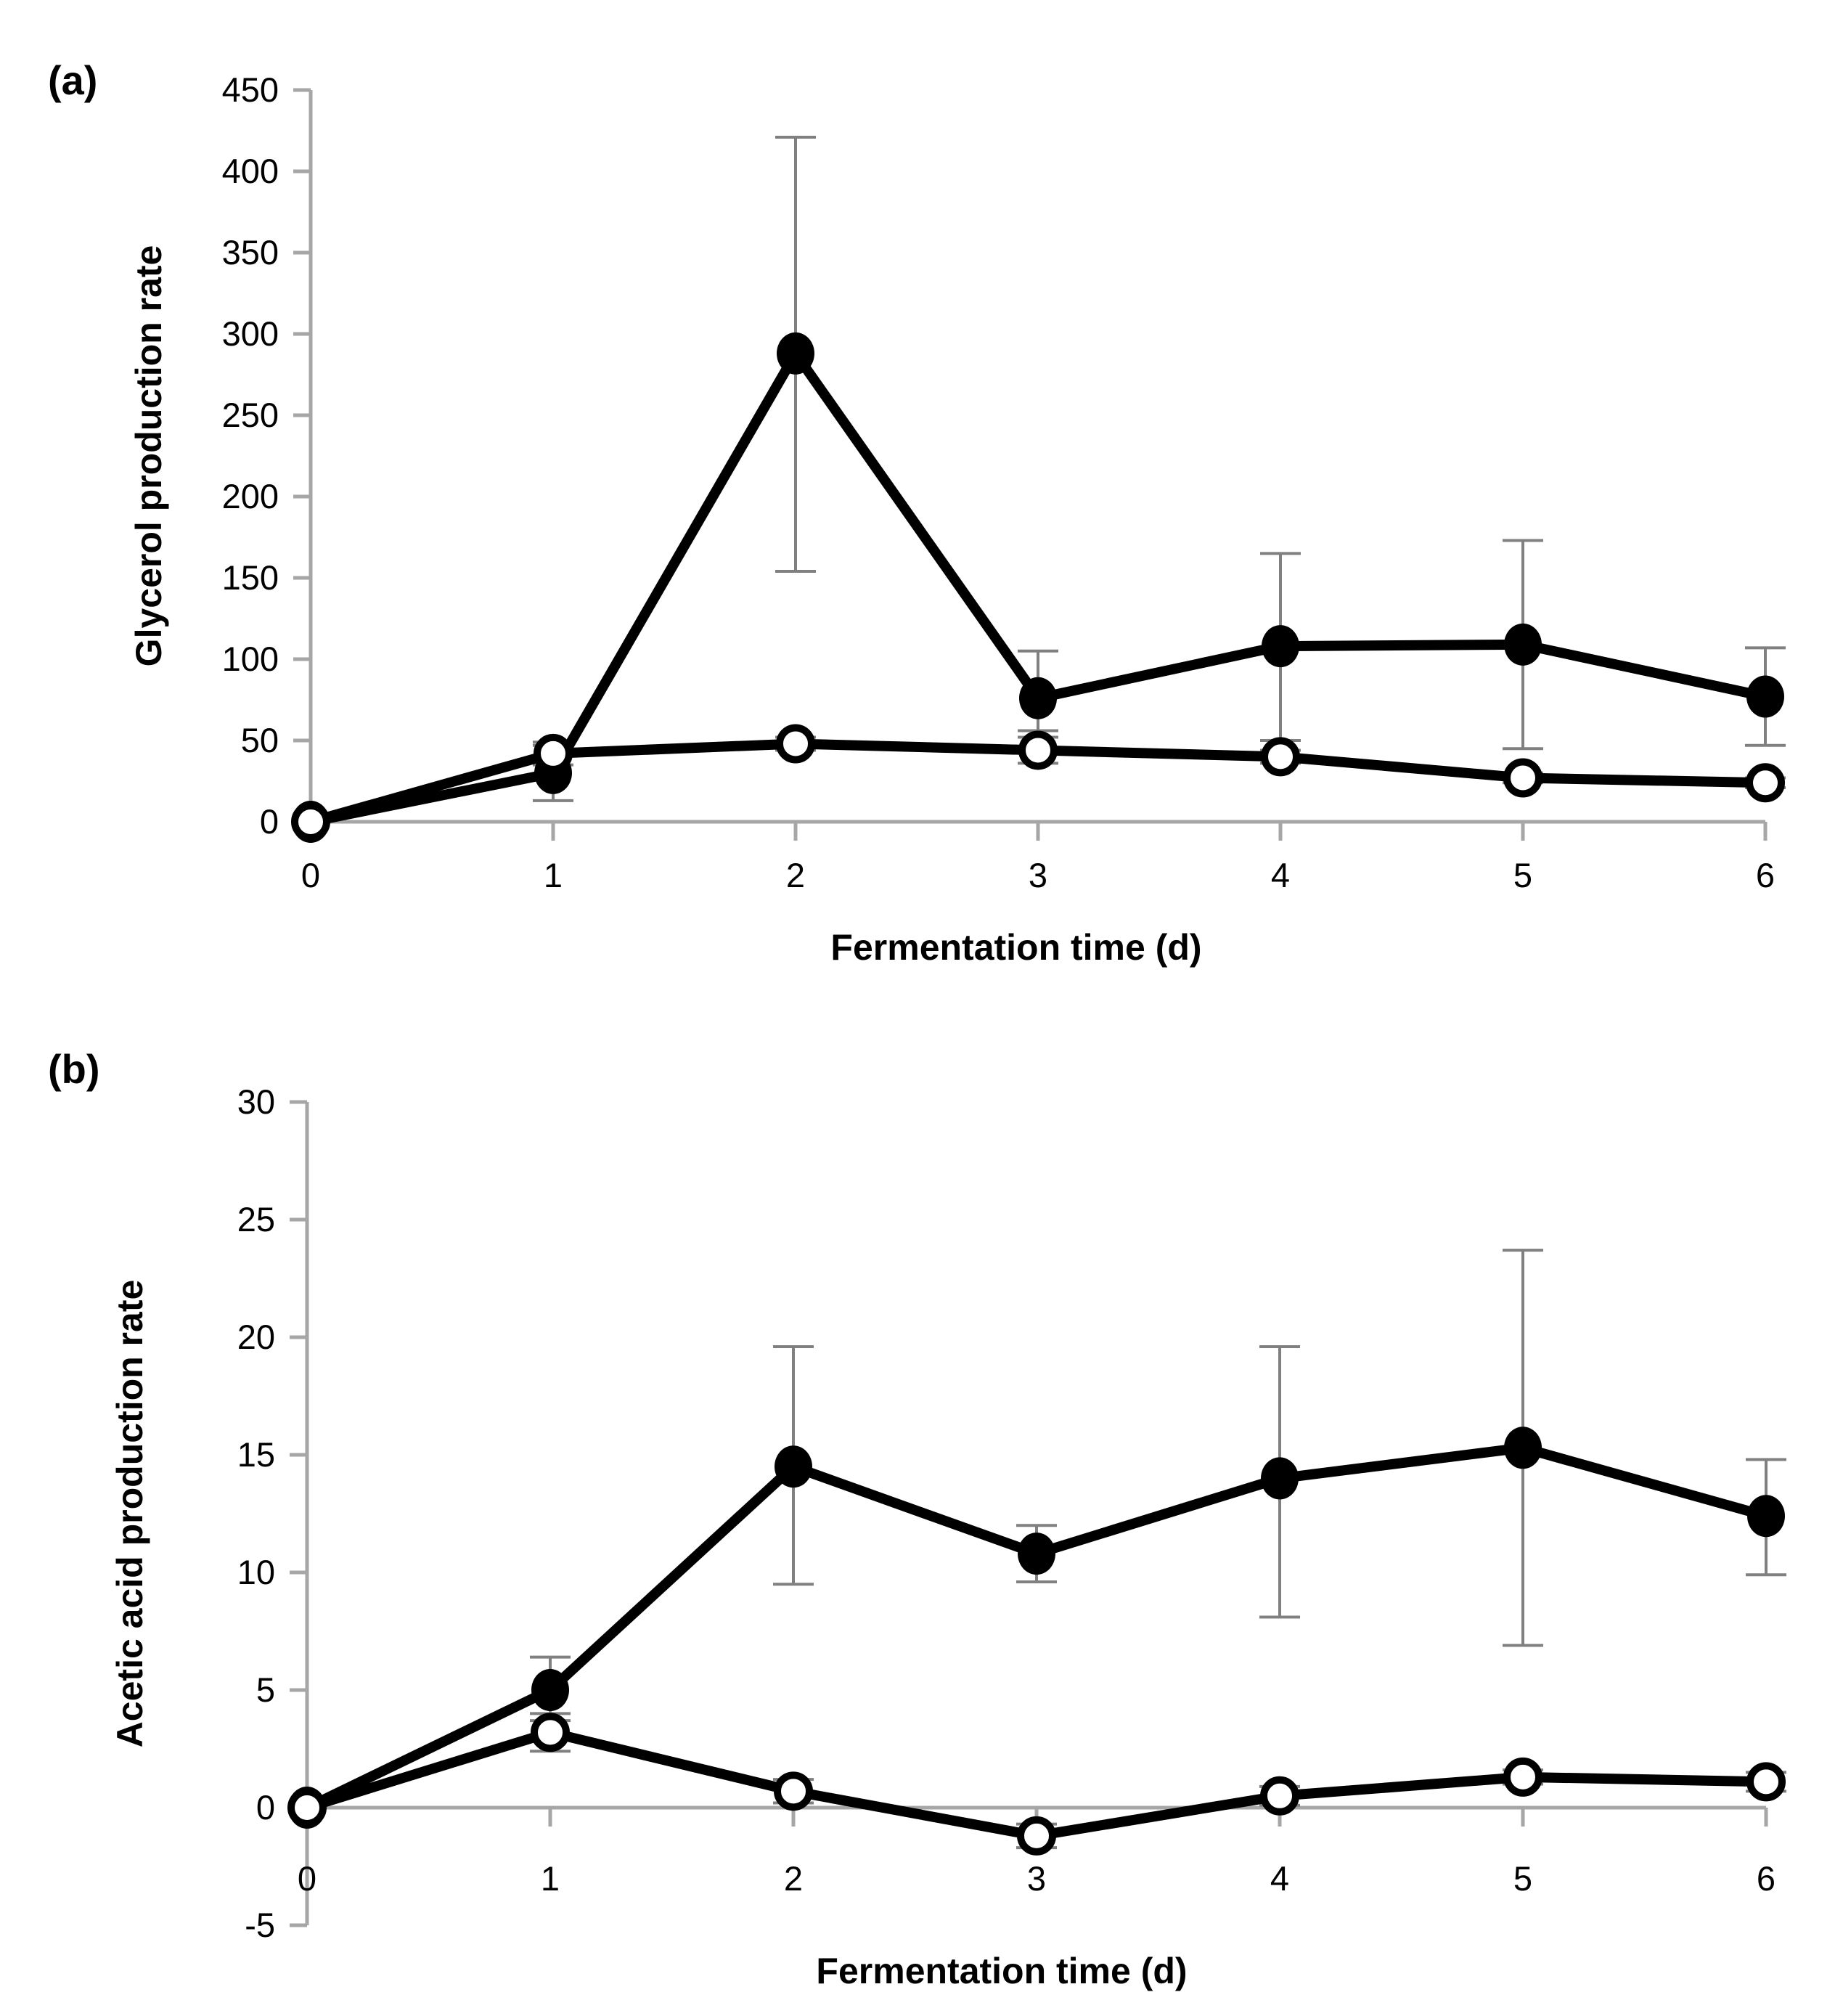 The image size is (1843, 2016). I want to click on chart-b-y-axis-title: Acetic acid production rate, so click(130, 1514).